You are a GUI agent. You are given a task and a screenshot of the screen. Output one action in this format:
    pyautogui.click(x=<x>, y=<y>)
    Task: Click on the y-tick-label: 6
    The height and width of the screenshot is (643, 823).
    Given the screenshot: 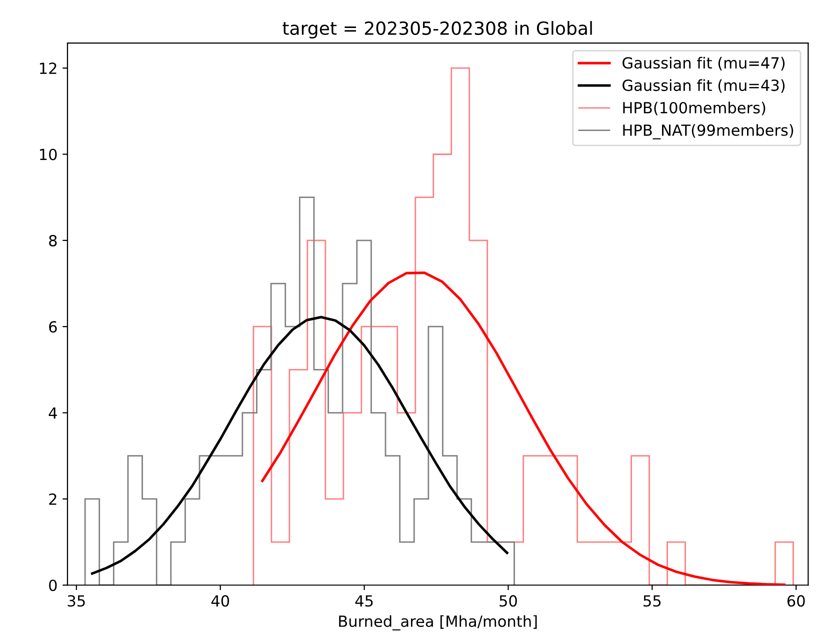 What is the action you would take?
    pyautogui.click(x=53, y=327)
    